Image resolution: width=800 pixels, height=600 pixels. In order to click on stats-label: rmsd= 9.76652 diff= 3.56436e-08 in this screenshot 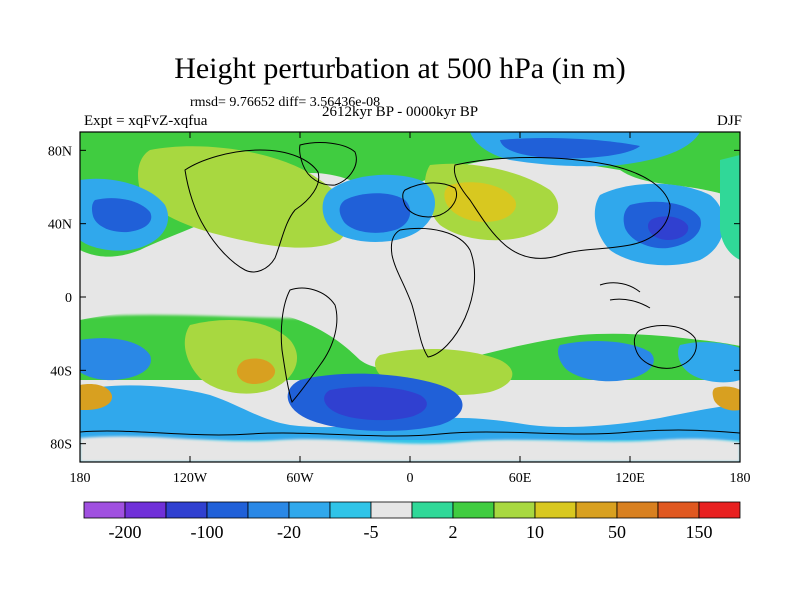, I will do `click(285, 102)`.